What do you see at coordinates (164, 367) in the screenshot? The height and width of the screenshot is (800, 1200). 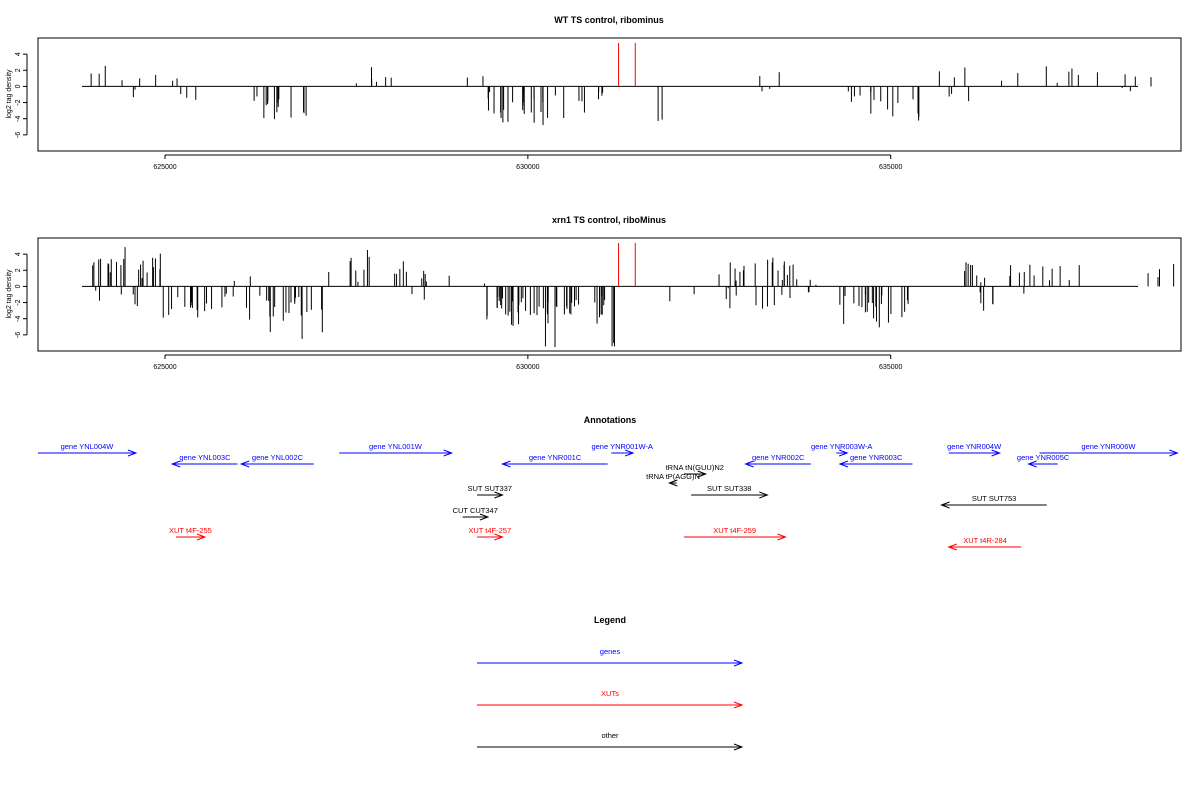 I see `xrn1-x-tick-label: 625000` at bounding box center [164, 367].